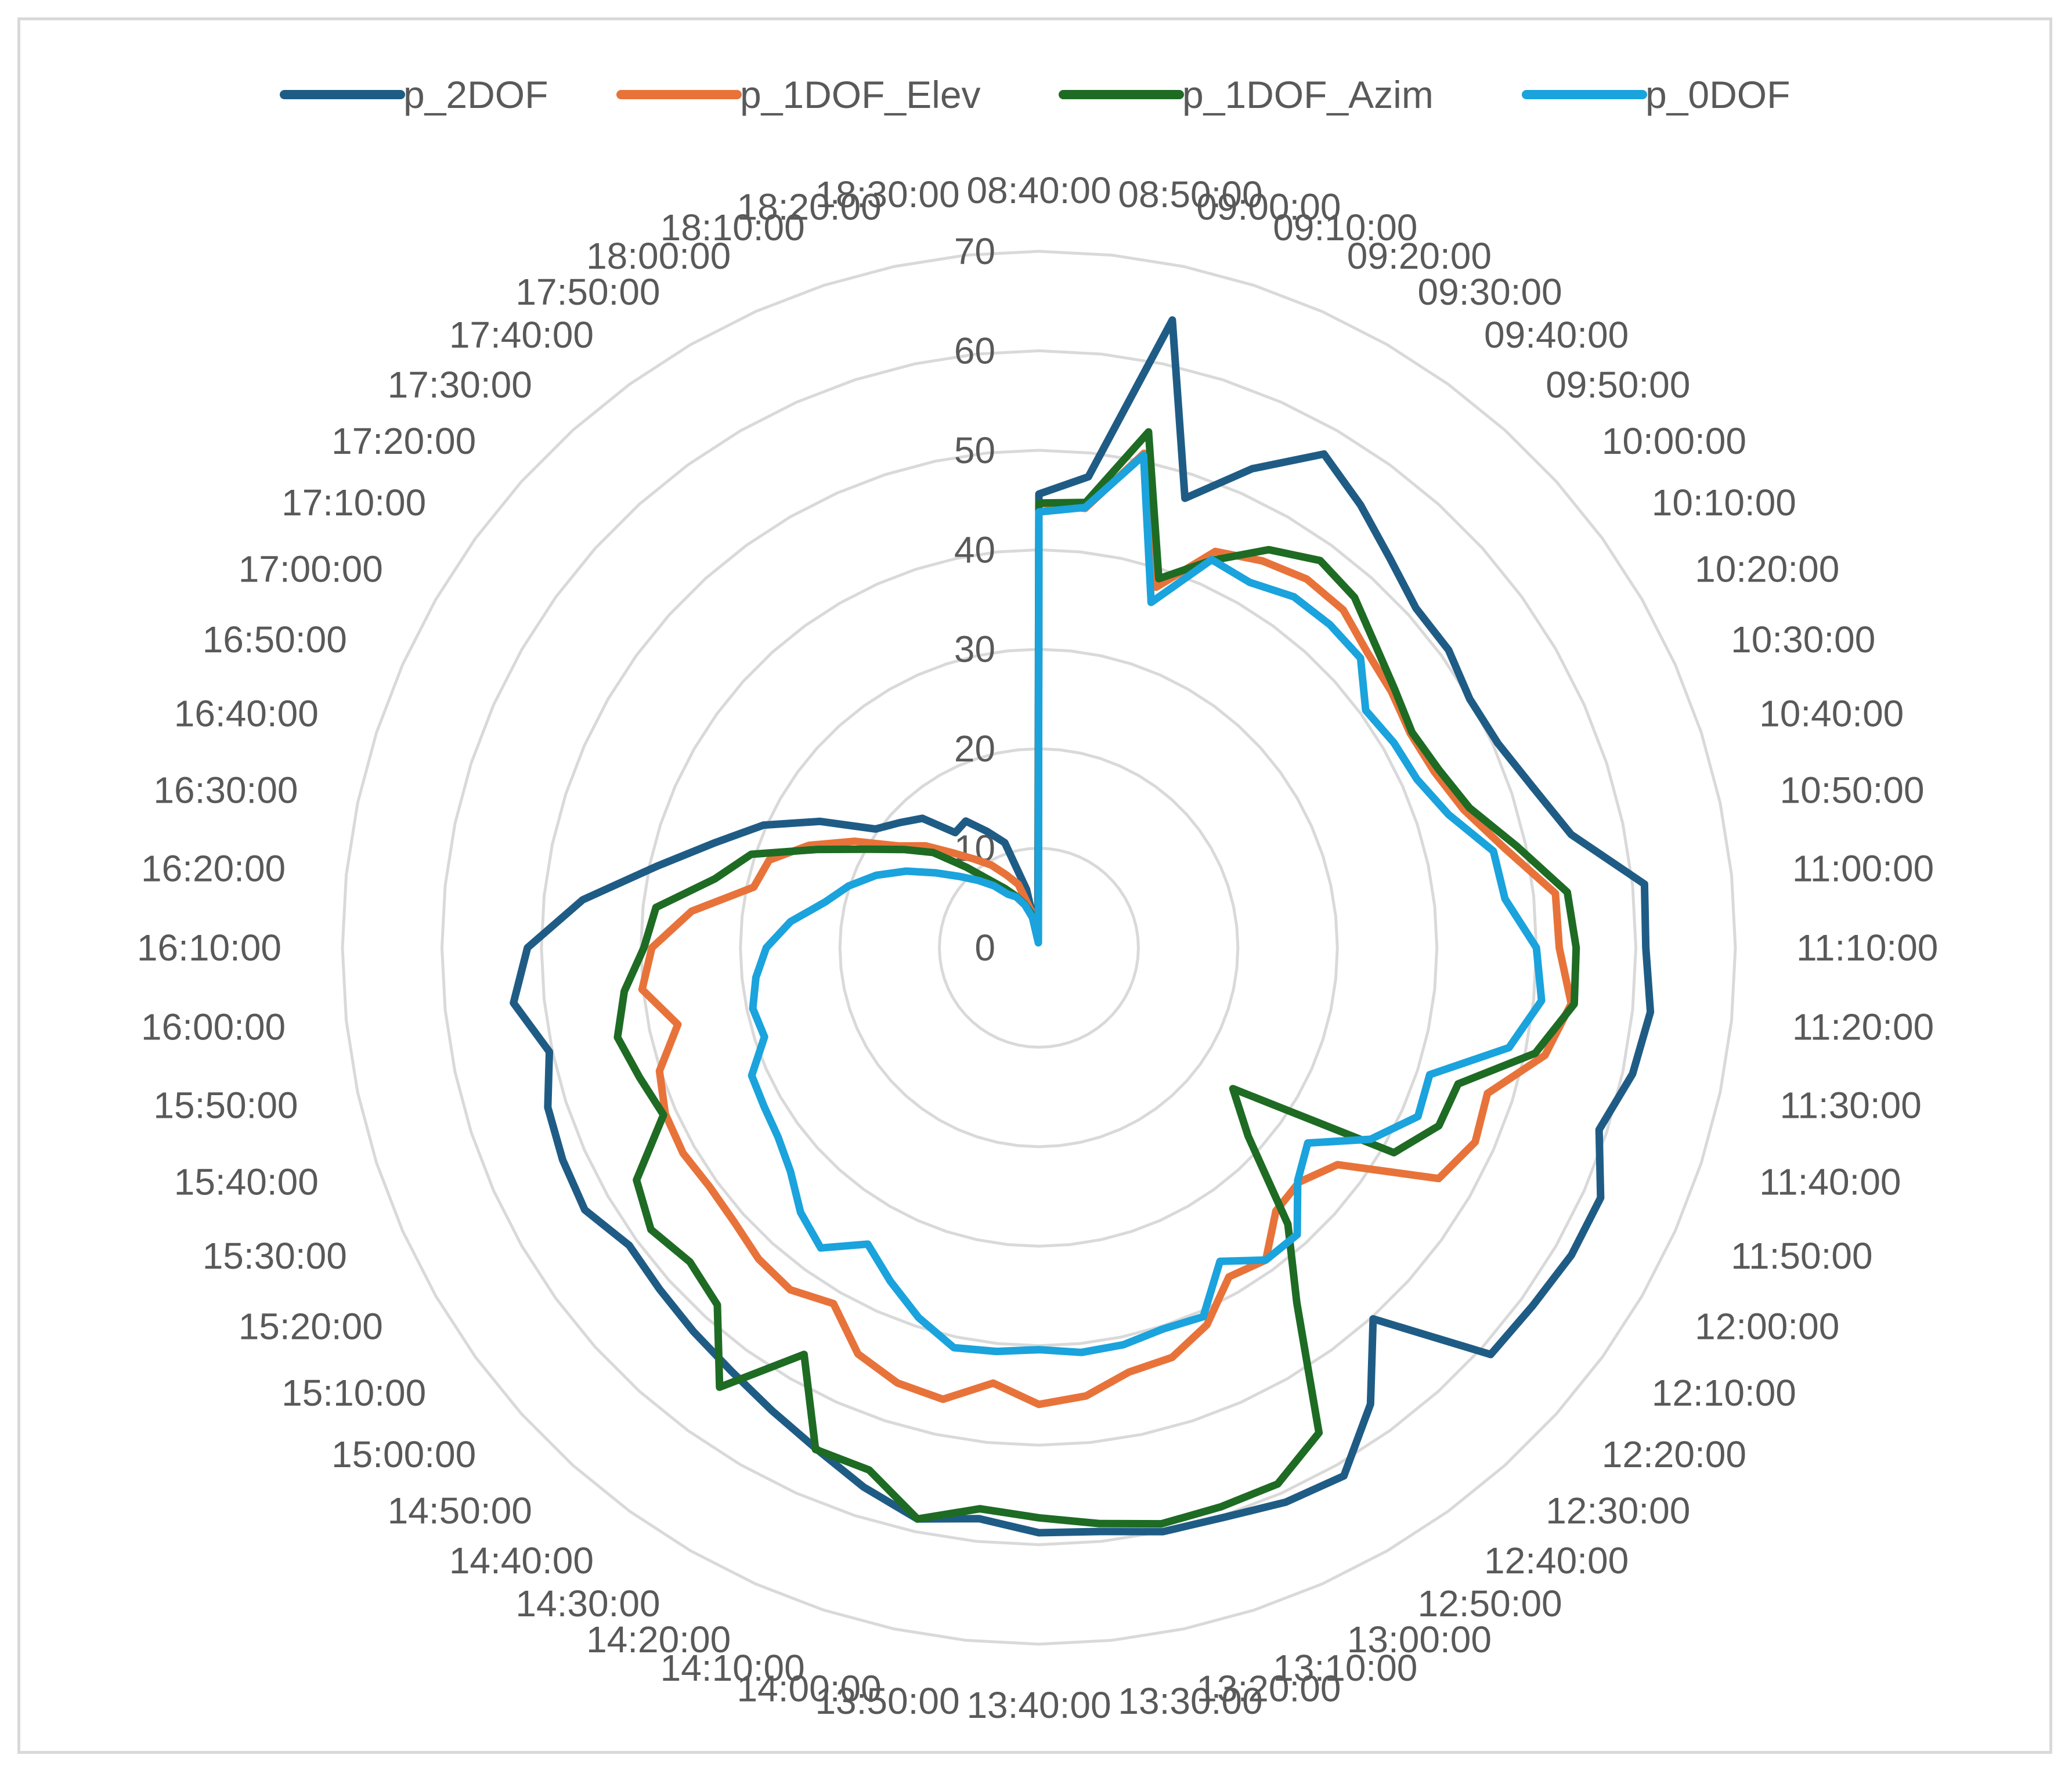 The width and height of the screenshot is (2072, 1773). What do you see at coordinates (1308, 94) in the screenshot?
I see `legend-label: p_1DOF_Azim` at bounding box center [1308, 94].